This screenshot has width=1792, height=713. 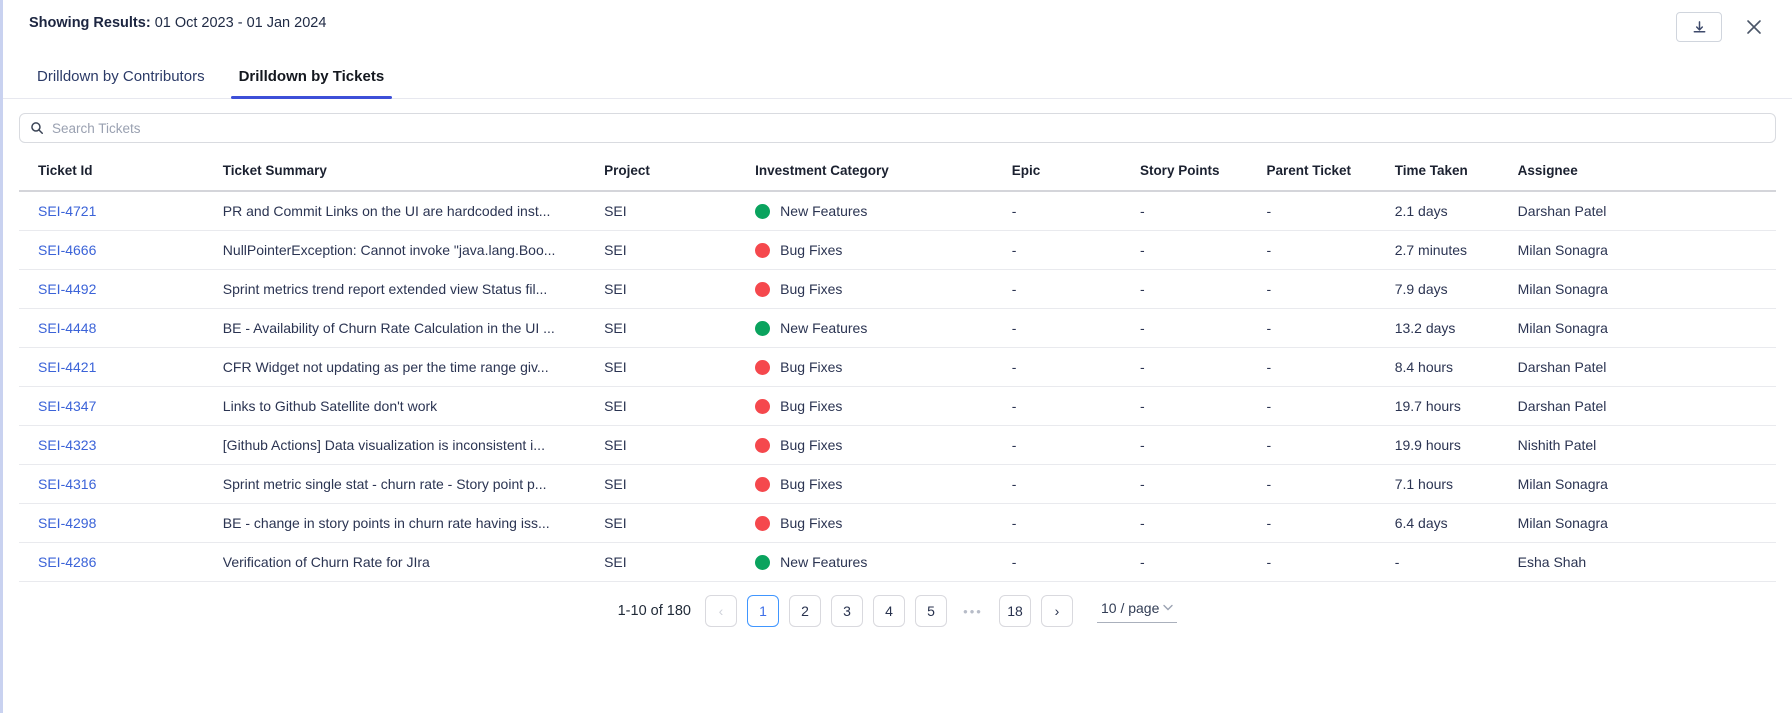 I want to click on column-header-parent-ticket: Parent Ticket, so click(x=1308, y=170).